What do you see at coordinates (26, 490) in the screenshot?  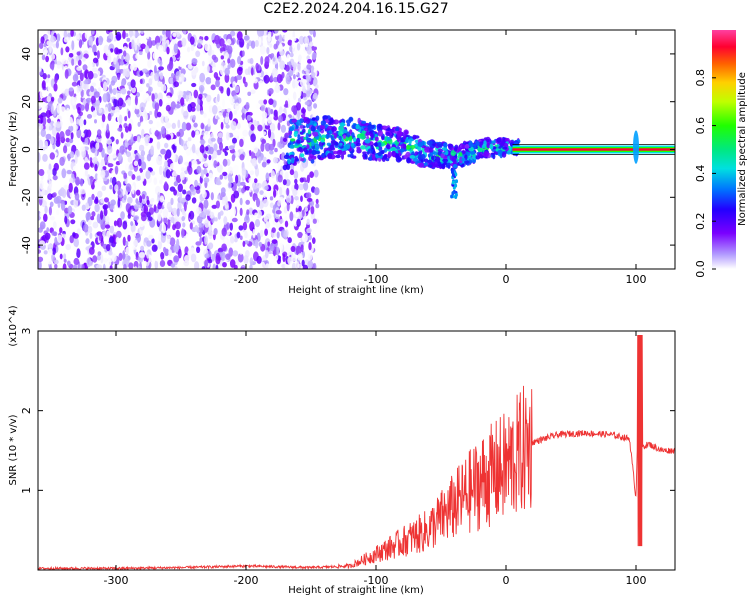 I see `y-tick-label: 1` at bounding box center [26, 490].